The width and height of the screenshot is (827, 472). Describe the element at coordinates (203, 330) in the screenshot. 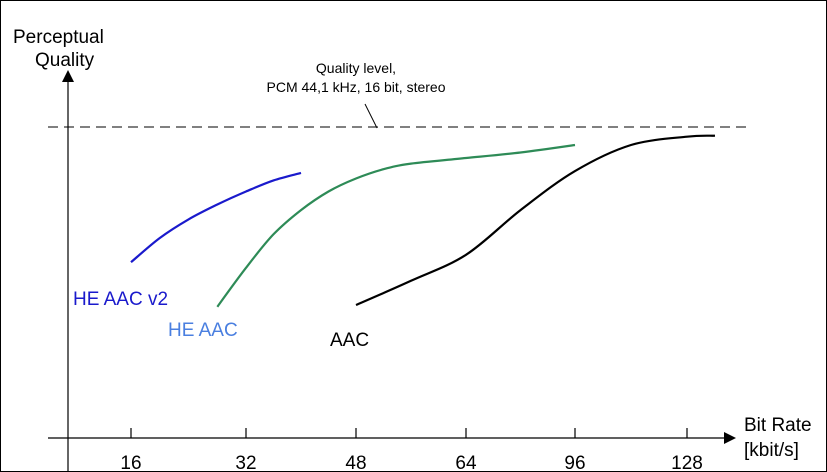

I see `series-label-he-aac: HE AAC` at that location.